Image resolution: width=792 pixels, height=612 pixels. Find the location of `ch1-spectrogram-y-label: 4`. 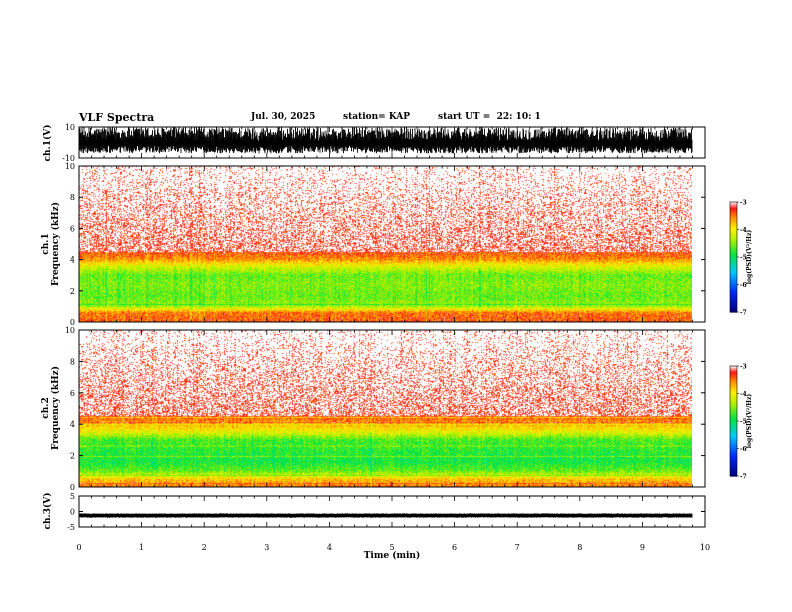

ch1-spectrogram-y-label: 4 is located at coordinates (72, 260).